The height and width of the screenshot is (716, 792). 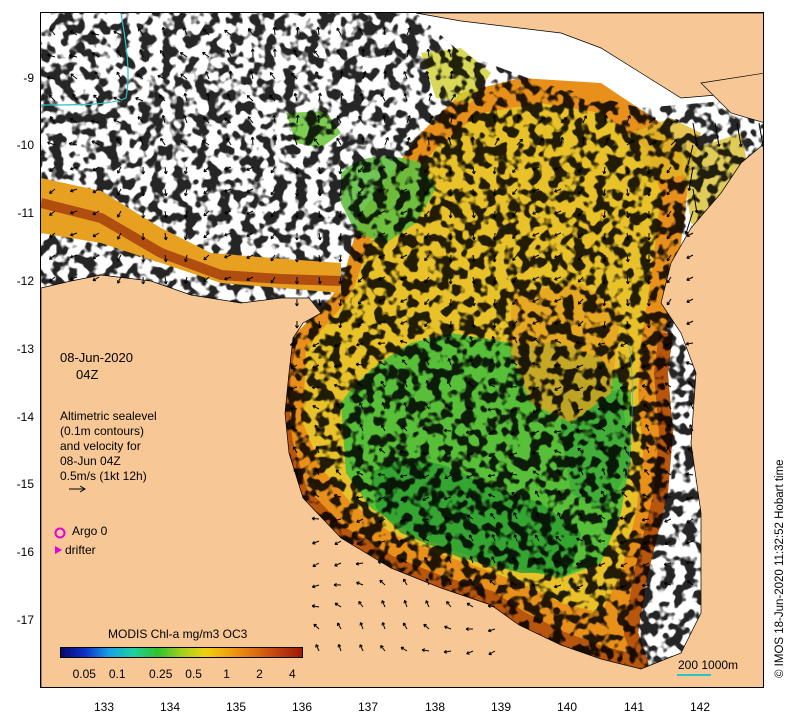 What do you see at coordinates (25, 145) in the screenshot?
I see `y-tick-label: -10` at bounding box center [25, 145].